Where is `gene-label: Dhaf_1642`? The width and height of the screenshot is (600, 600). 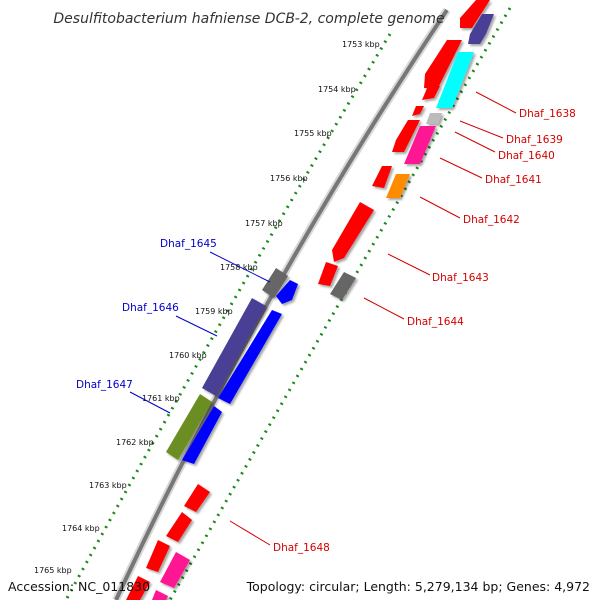 gene-label: Dhaf_1642 is located at coordinates (491, 220).